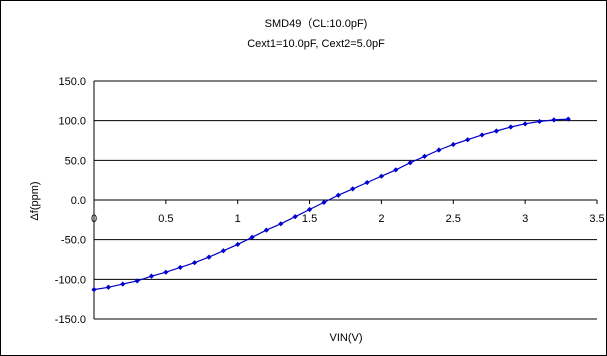 The height and width of the screenshot is (356, 607). I want to click on chart-title: SMD49（CL:10.0pF), so click(316, 23).